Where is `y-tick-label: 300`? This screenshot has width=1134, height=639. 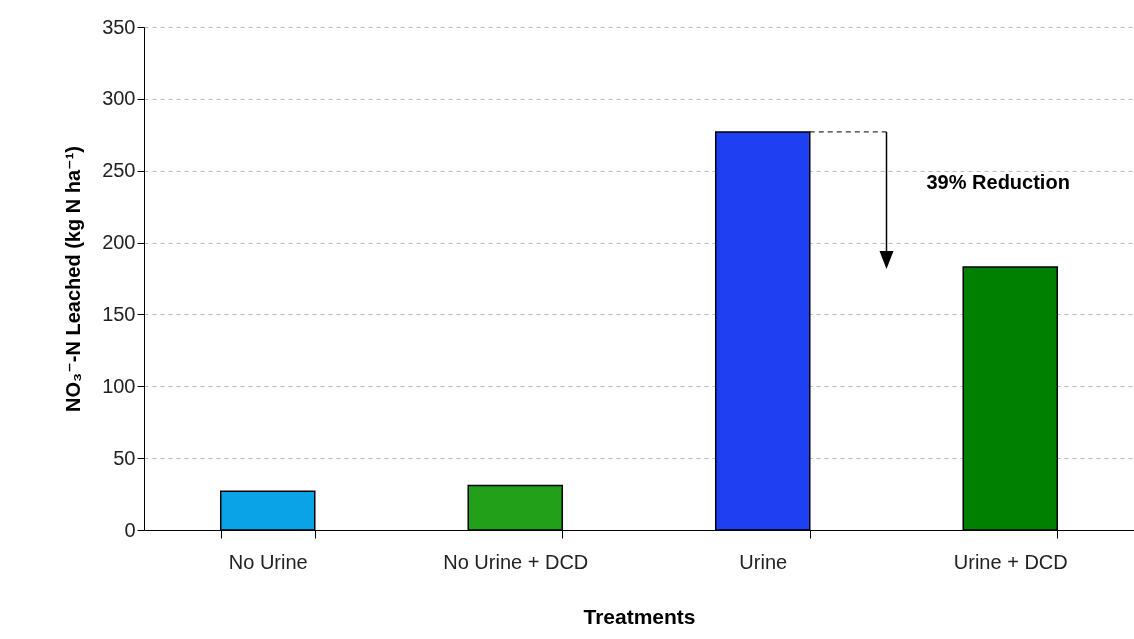 y-tick-label: 300 is located at coordinates (119, 98).